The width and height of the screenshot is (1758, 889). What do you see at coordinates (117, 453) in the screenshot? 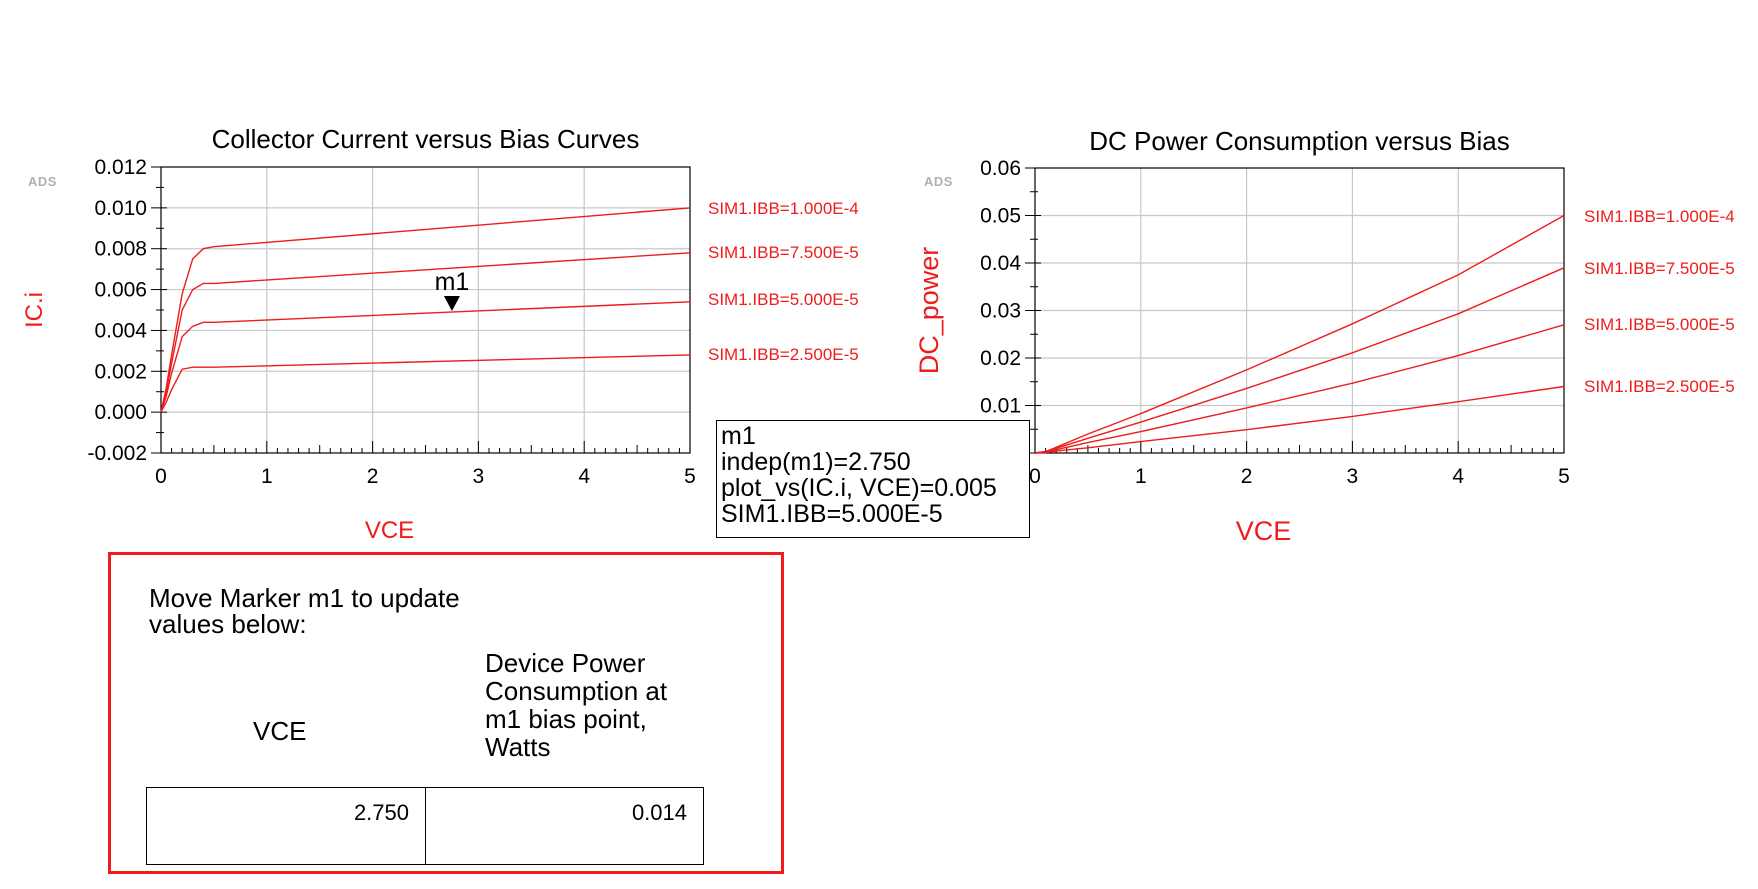
I see `y-tick-label: -0.002` at bounding box center [117, 453].